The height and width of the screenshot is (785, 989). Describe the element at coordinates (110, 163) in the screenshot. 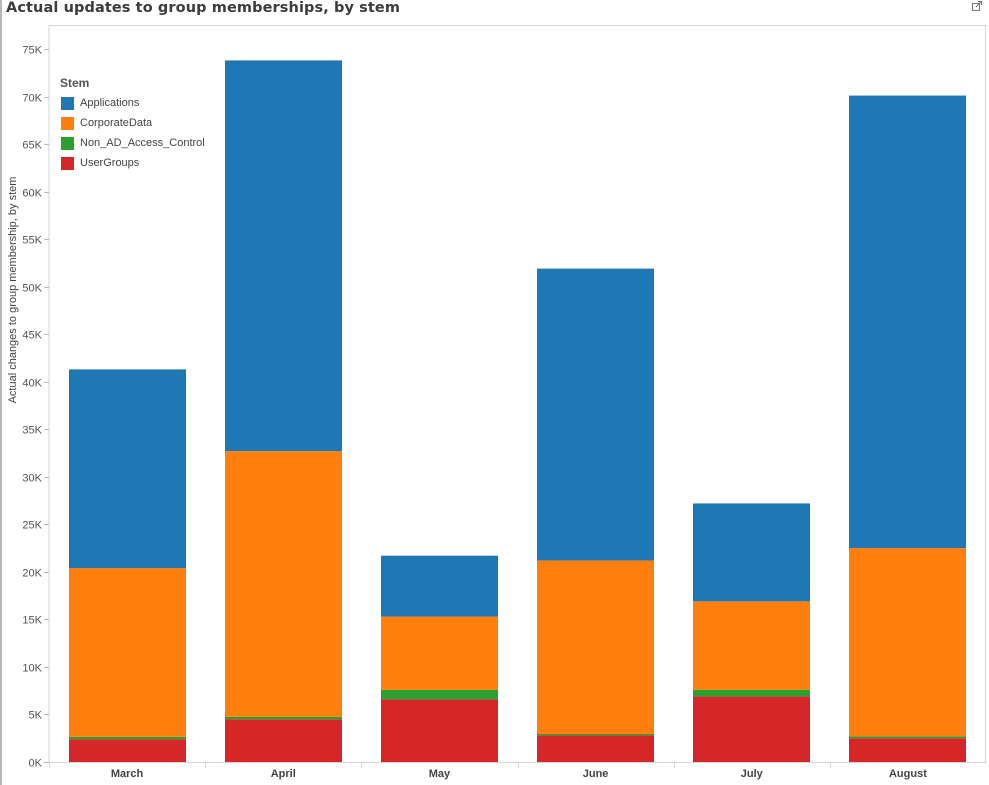

I see `legend-label: UserGroups` at that location.